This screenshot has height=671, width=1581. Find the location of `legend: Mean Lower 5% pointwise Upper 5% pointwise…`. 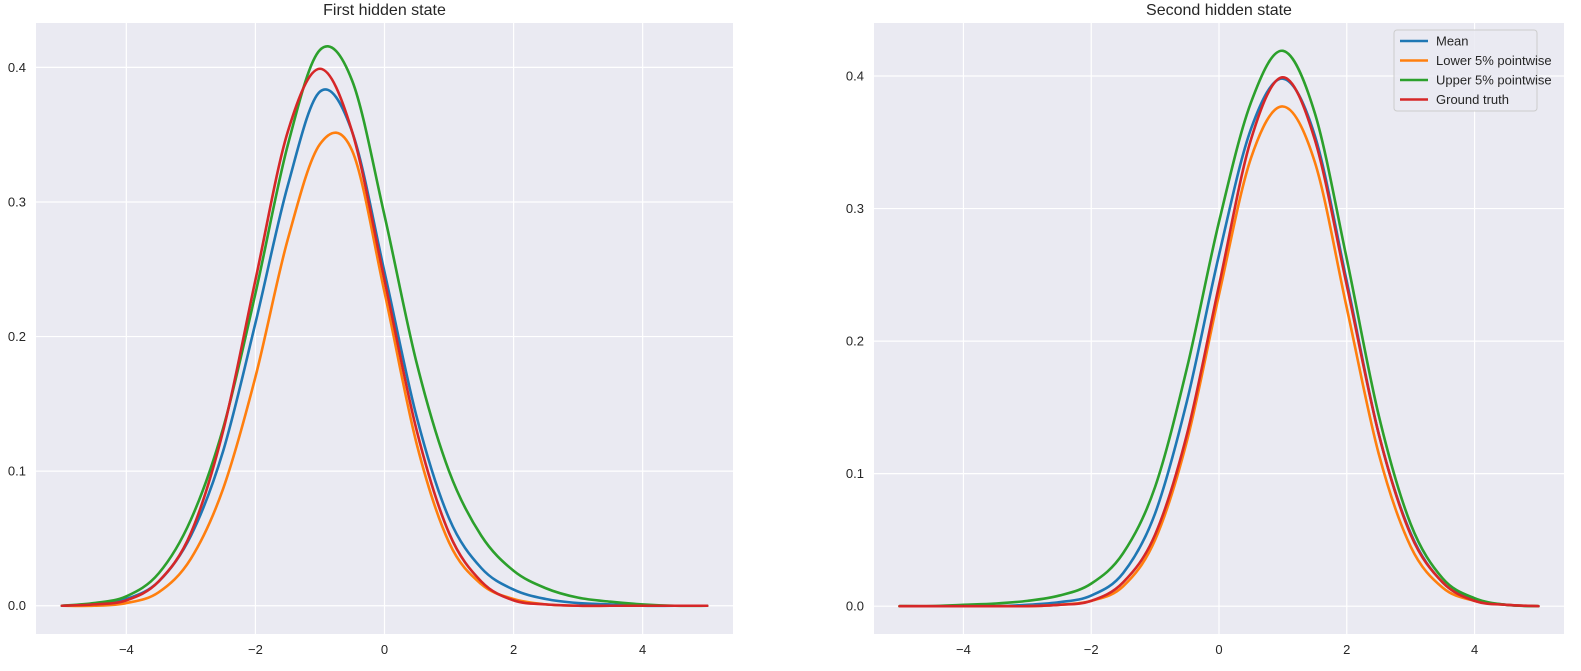

legend: Mean Lower 5% pointwise Upper 5% pointwise… is located at coordinates (1472, 70).